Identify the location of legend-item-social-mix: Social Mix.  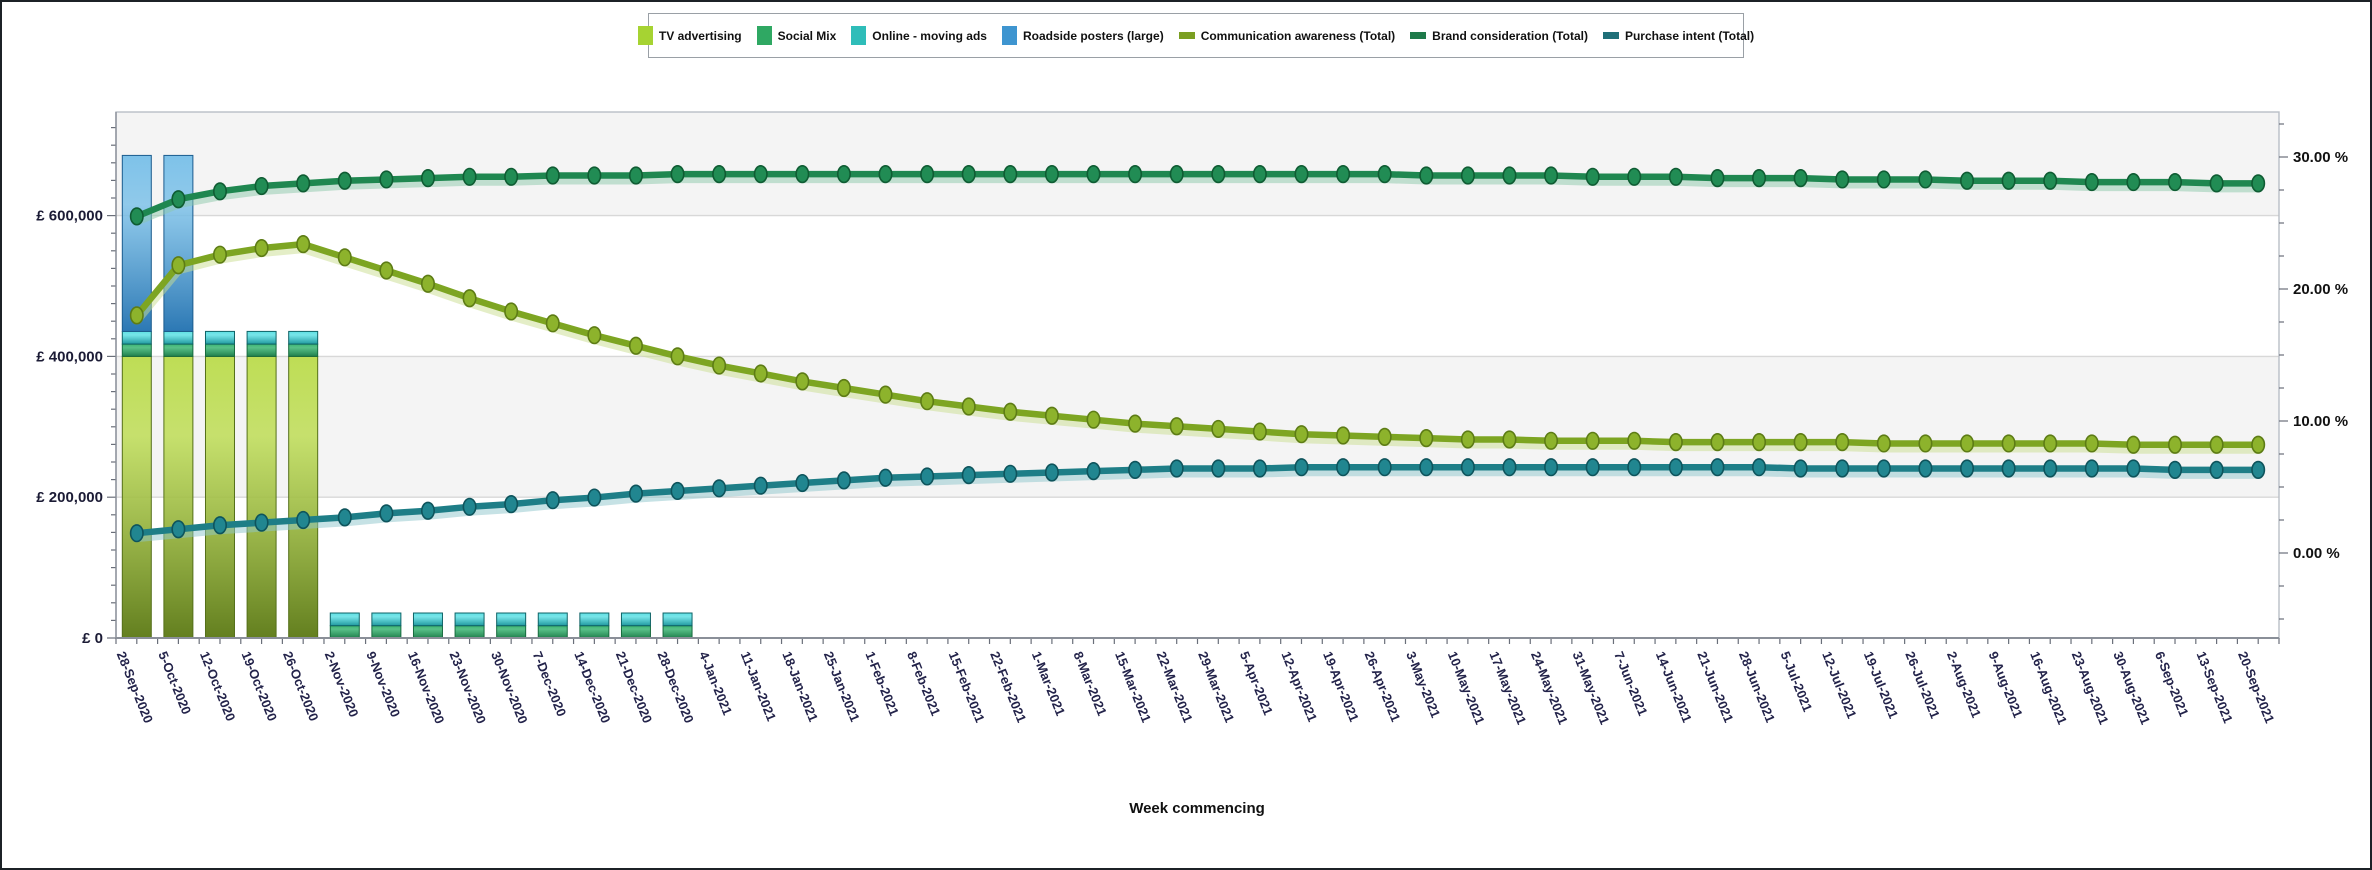
(796, 35).